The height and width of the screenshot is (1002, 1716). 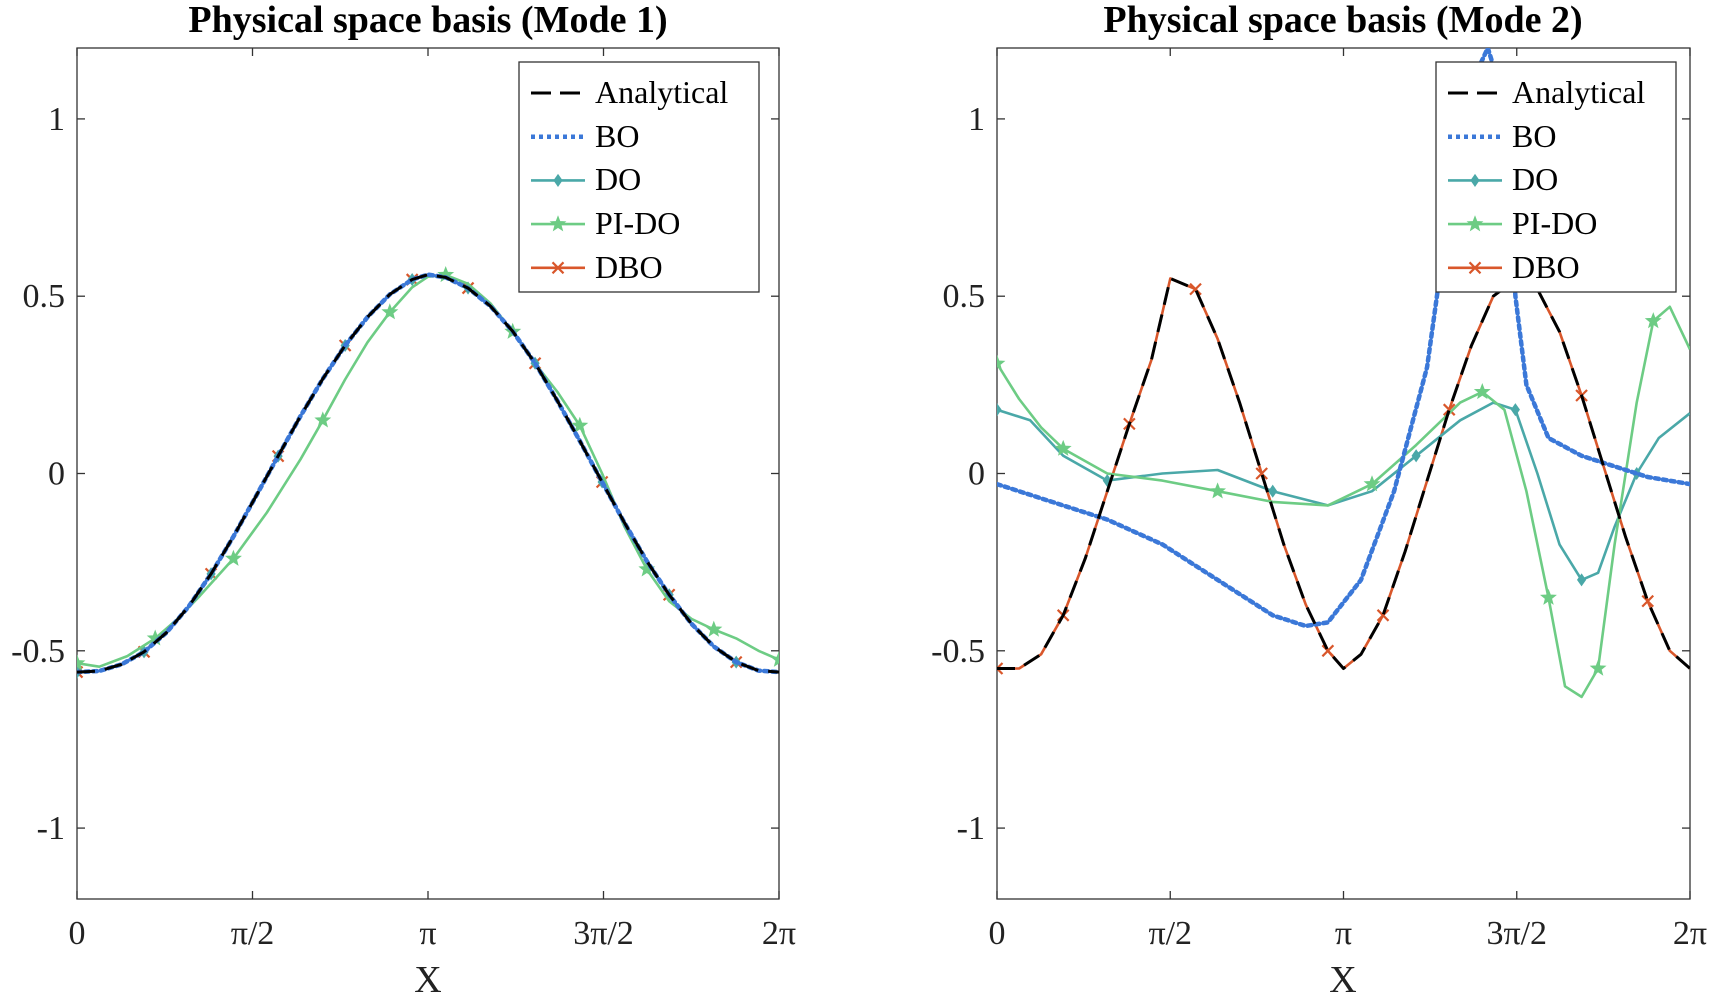 What do you see at coordinates (1342, 20) in the screenshot?
I see `chart-title: Physical space basis (Mode 2)` at bounding box center [1342, 20].